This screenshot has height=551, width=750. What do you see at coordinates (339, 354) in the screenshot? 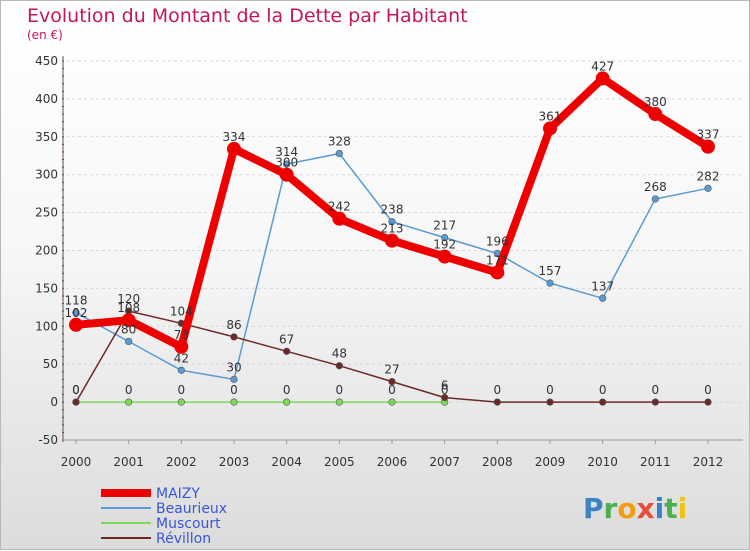
I see `data-label: 48` at bounding box center [339, 354].